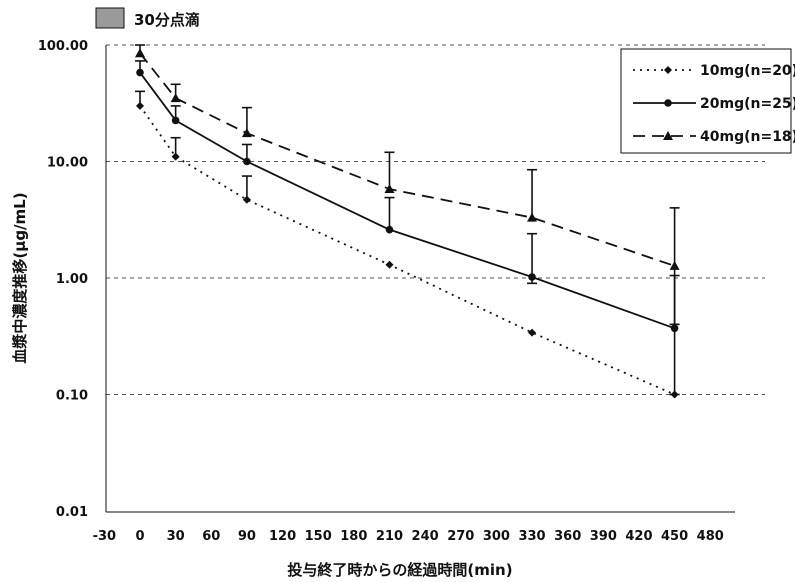  I want to click on x-tick-label: 390, so click(603, 536).